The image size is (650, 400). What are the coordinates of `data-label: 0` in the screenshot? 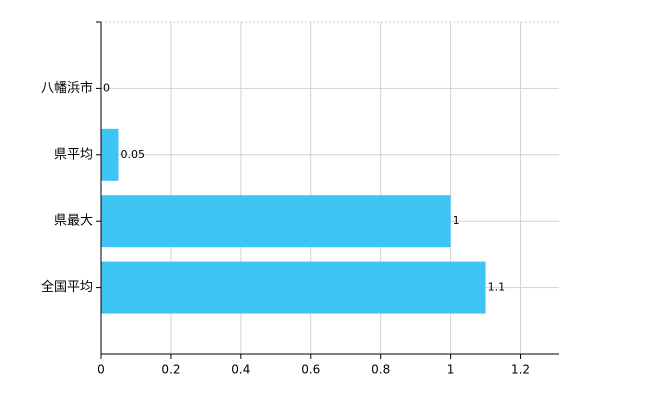 It's located at (106, 87).